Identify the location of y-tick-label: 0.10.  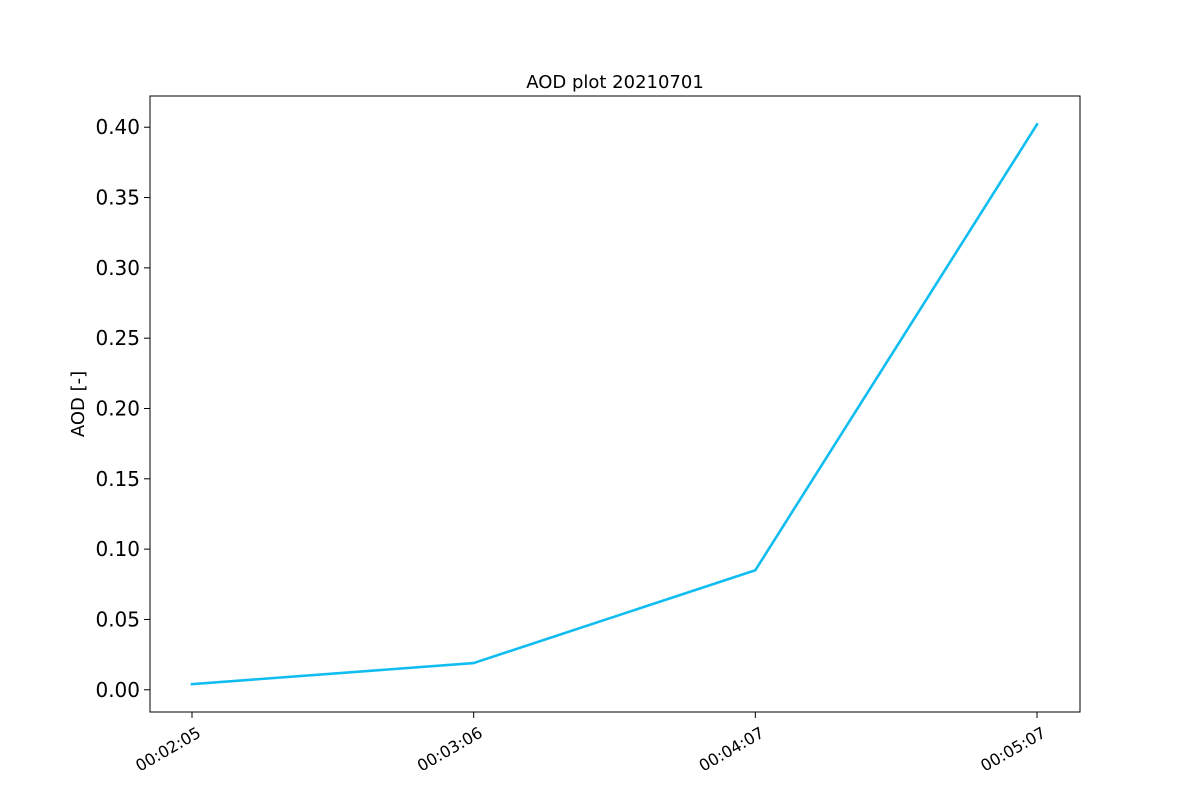
(117, 549).